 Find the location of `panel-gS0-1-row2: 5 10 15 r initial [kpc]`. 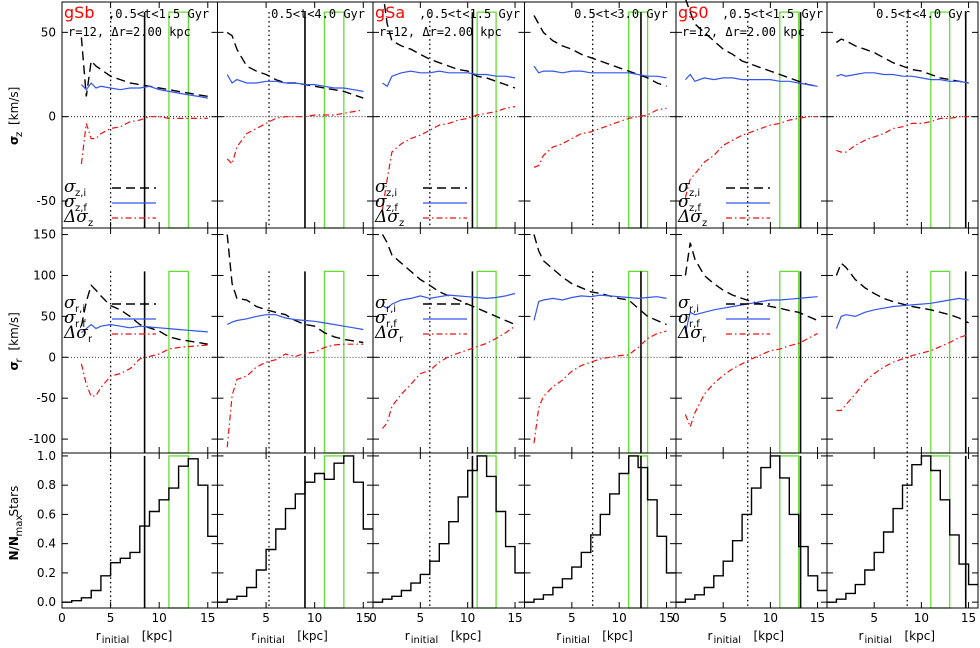

panel-gS0-1-row2: 5 10 15 r initial [kpc] is located at coordinates (902, 549).